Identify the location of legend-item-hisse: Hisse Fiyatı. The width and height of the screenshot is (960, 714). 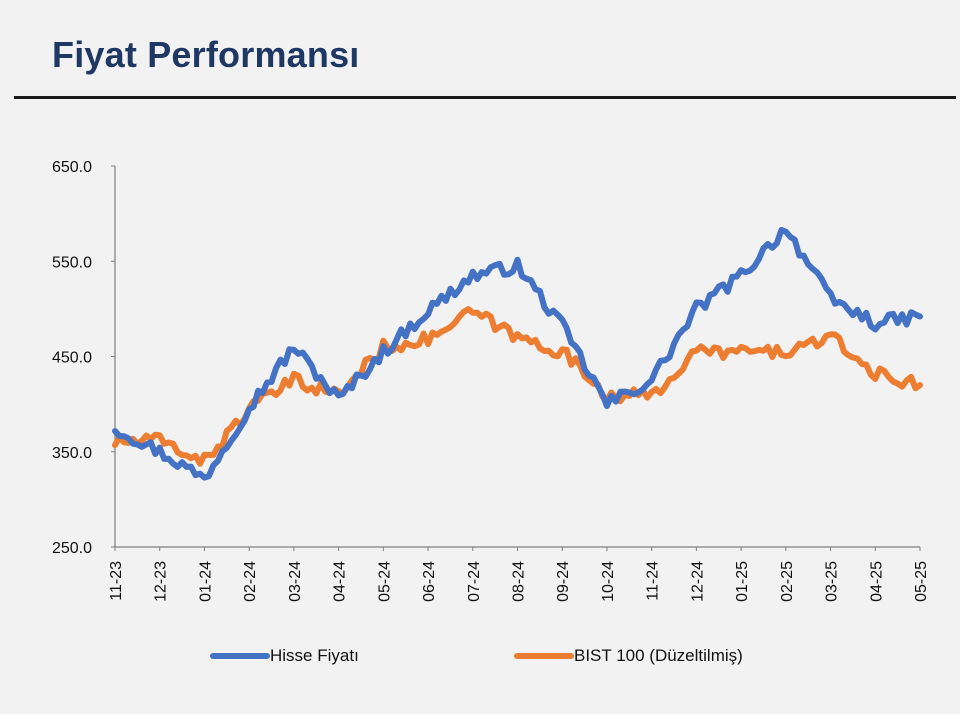
(284, 656).